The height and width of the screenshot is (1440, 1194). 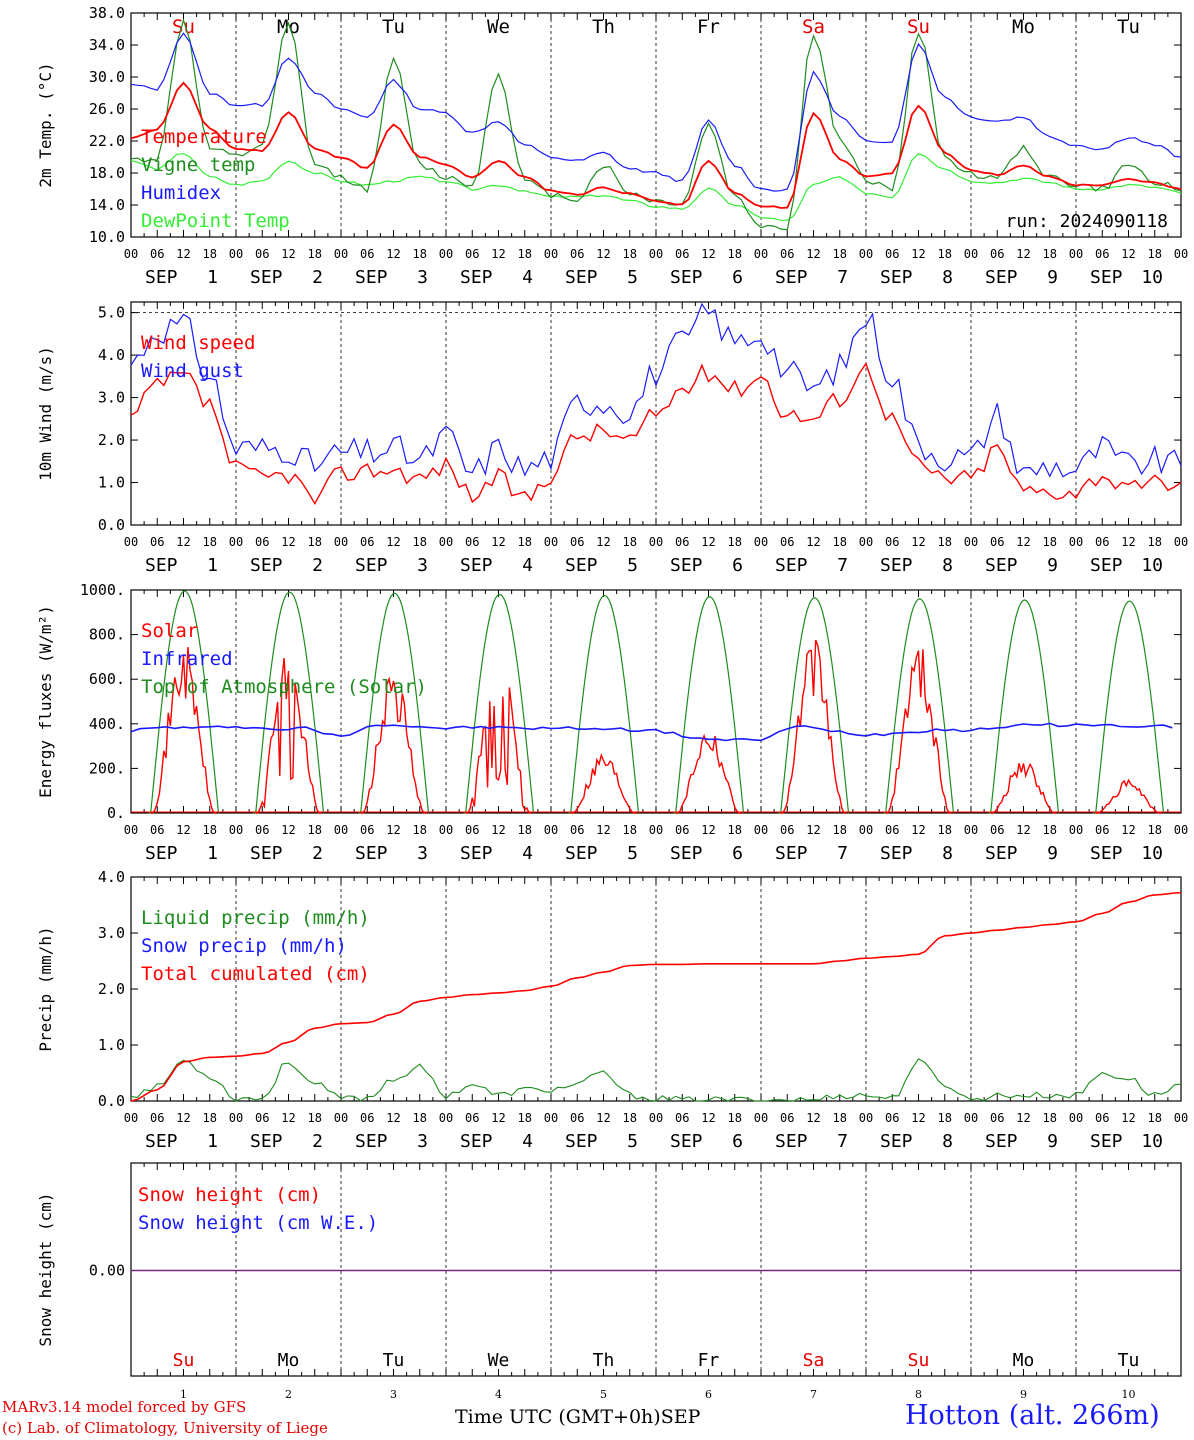 What do you see at coordinates (215, 221) in the screenshot?
I see `legend-entry: DewPoint Temp` at bounding box center [215, 221].